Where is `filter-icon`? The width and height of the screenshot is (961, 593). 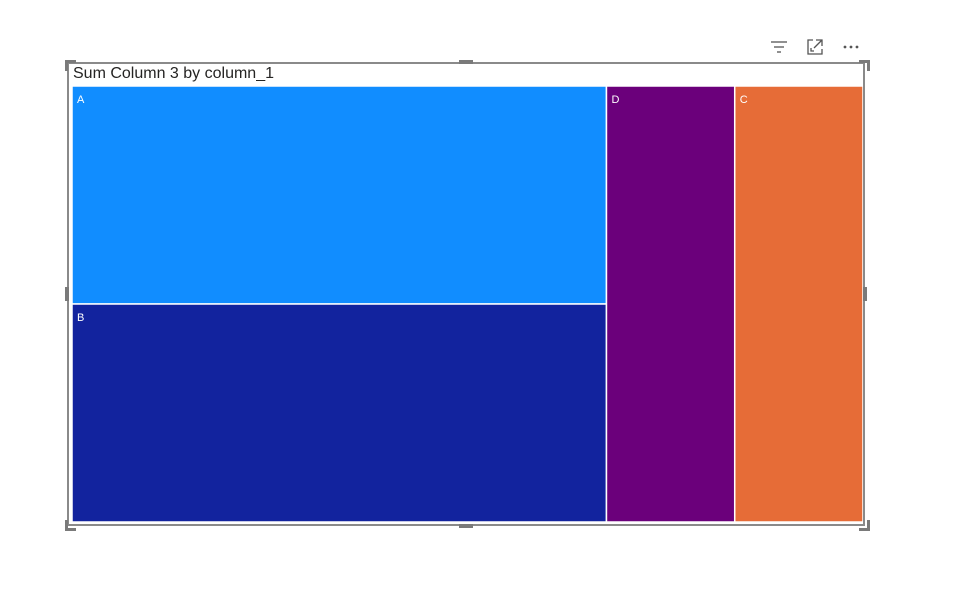 filter-icon is located at coordinates (779, 47).